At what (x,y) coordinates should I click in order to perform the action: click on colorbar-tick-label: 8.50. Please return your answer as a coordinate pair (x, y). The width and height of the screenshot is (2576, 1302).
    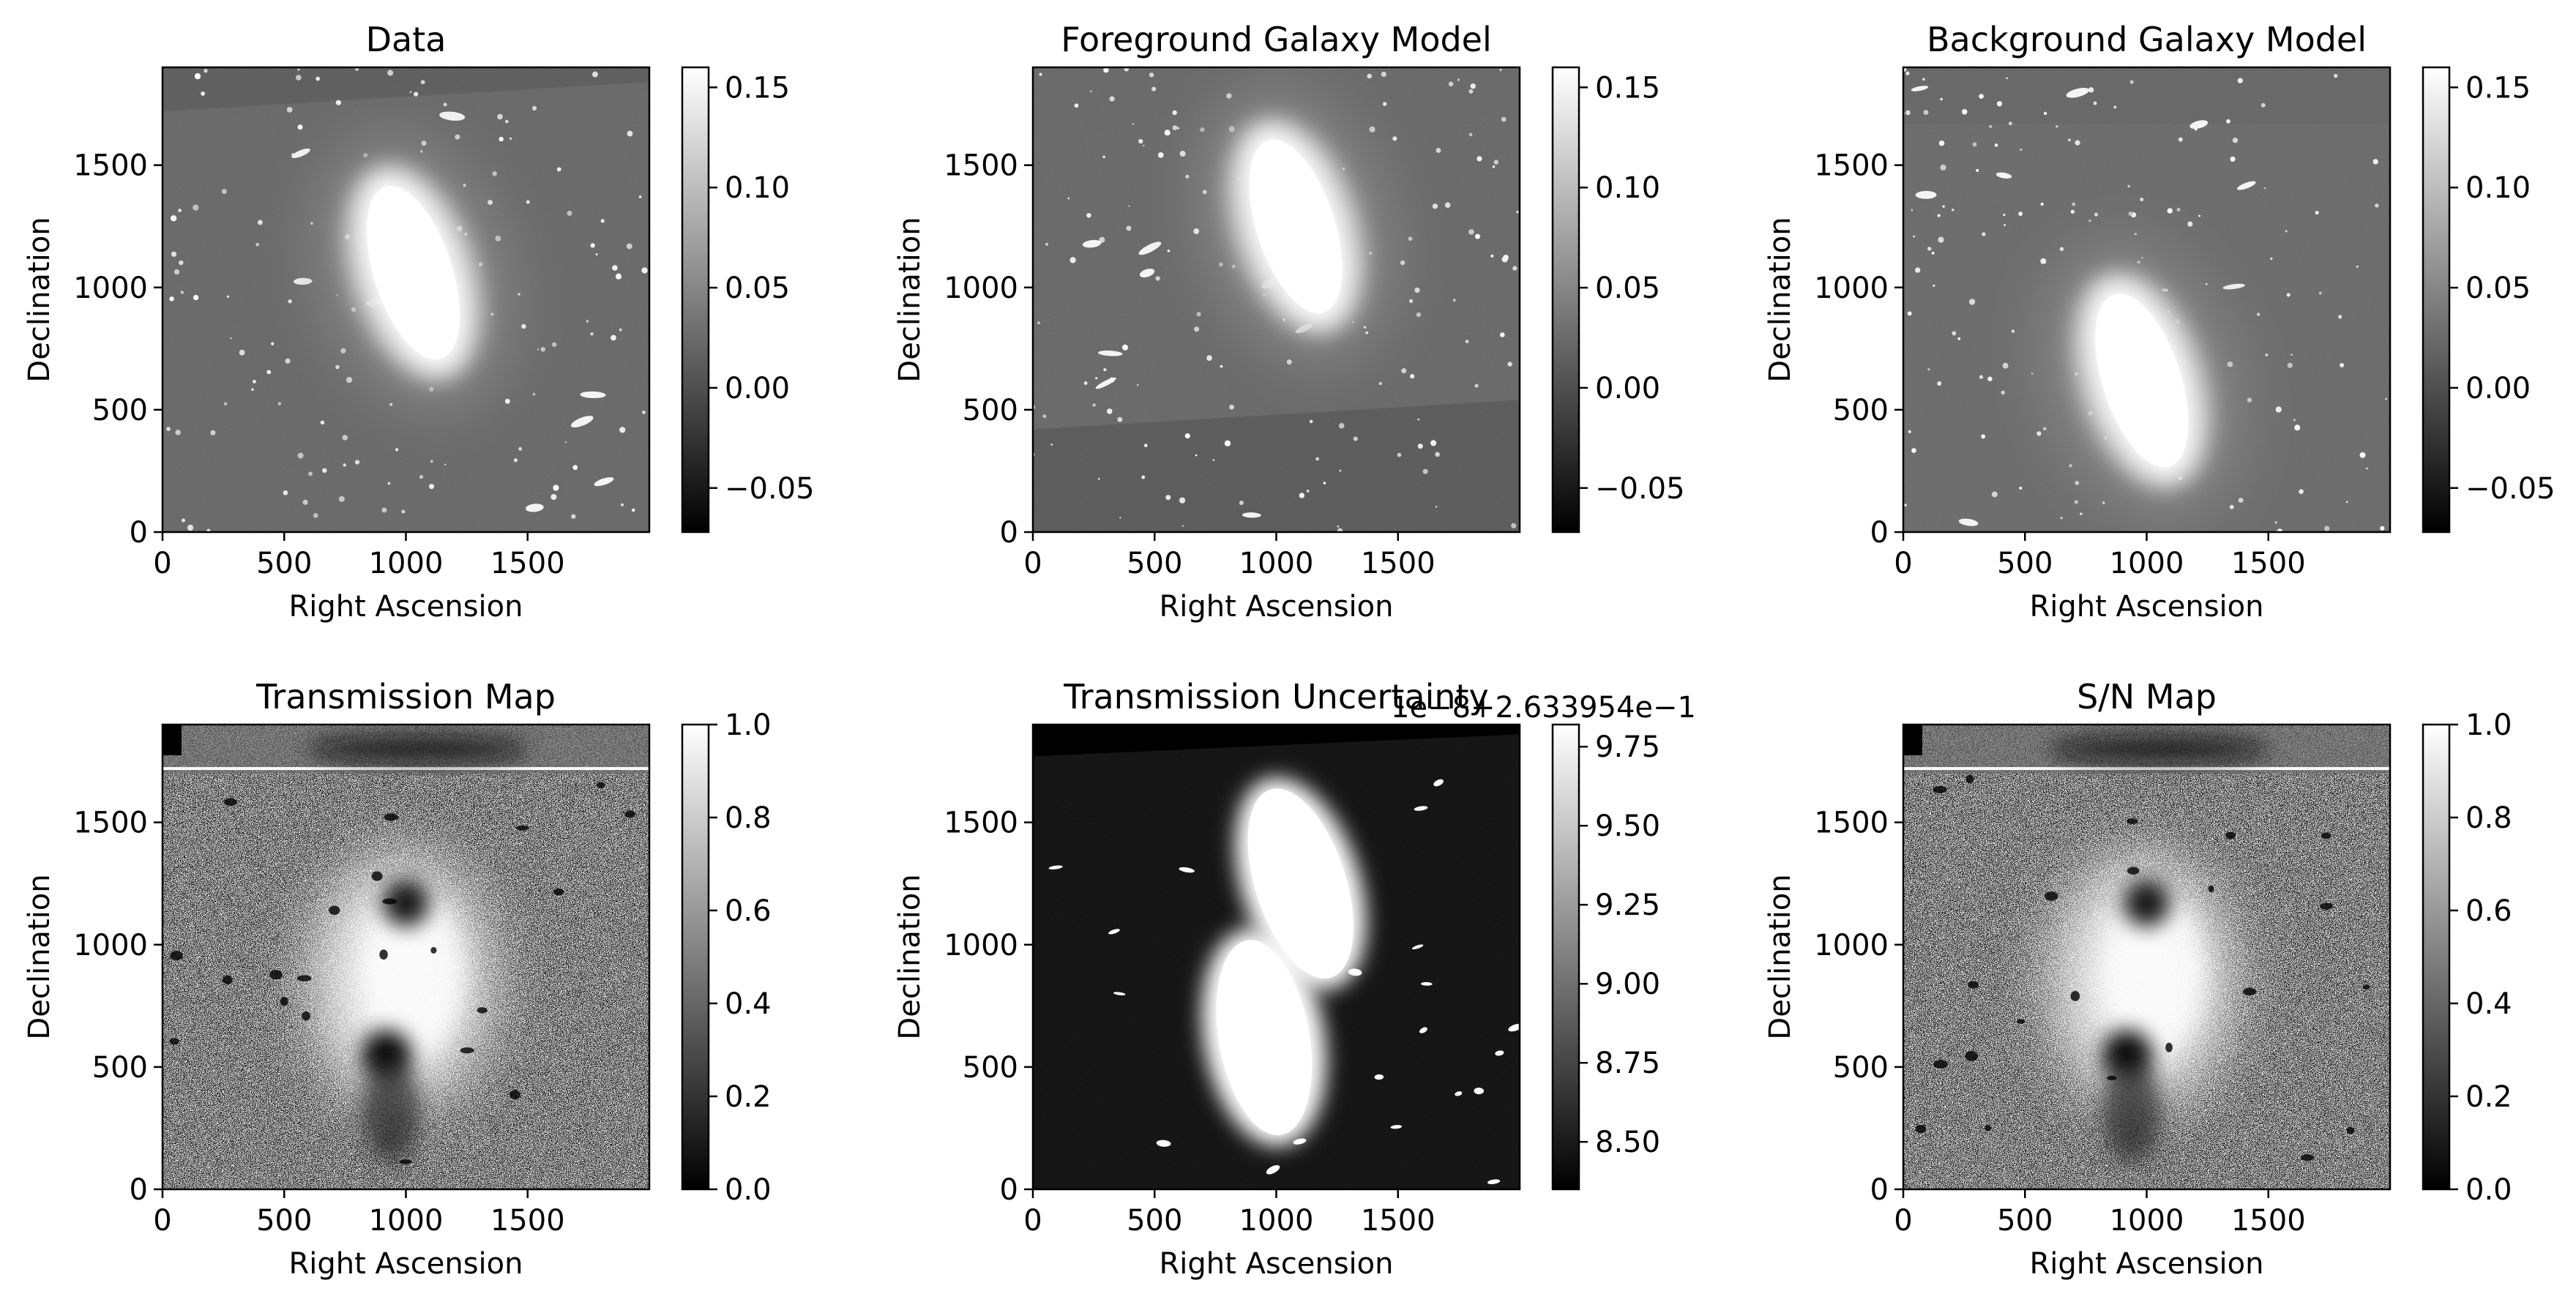
    Looking at the image, I should click on (1627, 1142).